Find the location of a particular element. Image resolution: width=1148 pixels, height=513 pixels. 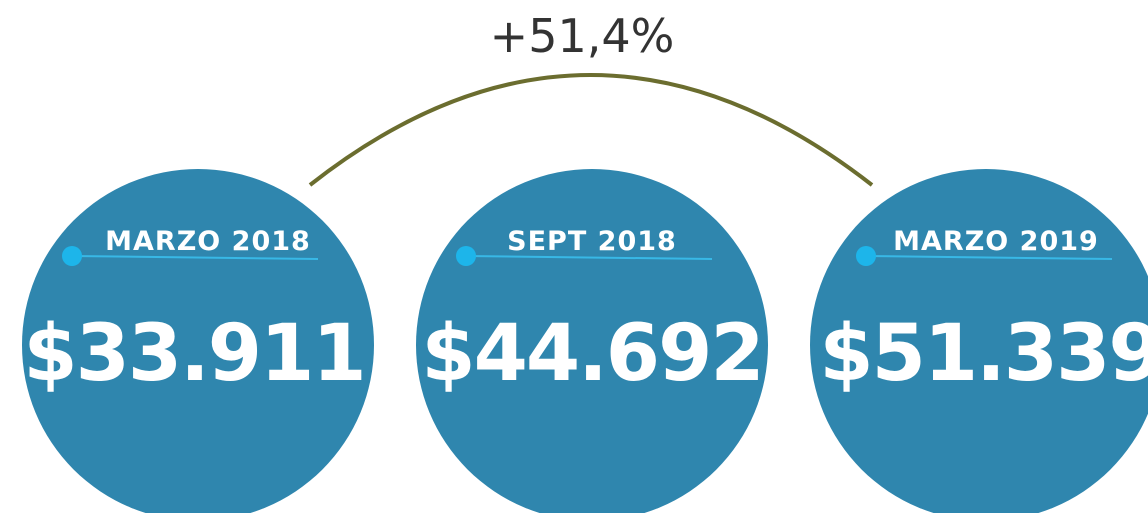

change-label: +51,4% is located at coordinates (582, 36).